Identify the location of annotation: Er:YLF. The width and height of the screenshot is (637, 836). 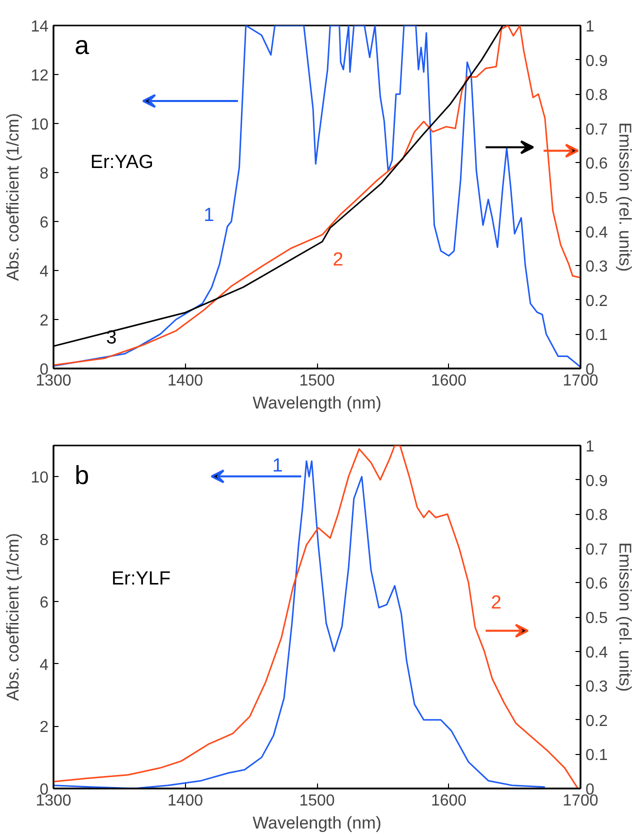
(141, 579).